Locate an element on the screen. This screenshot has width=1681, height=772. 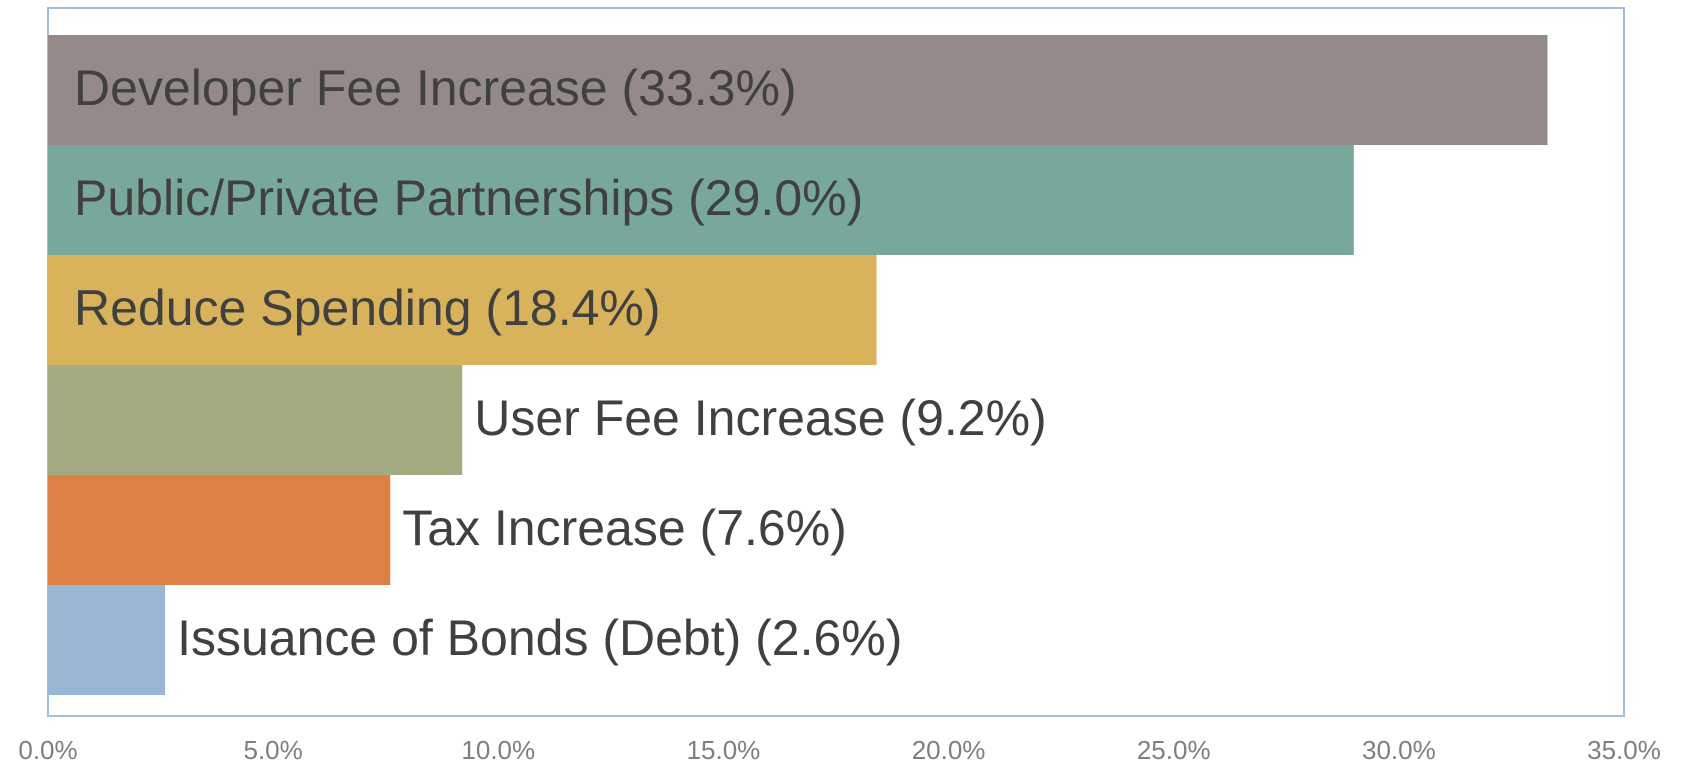
x-tick-label: 0.0% is located at coordinates (47, 750).